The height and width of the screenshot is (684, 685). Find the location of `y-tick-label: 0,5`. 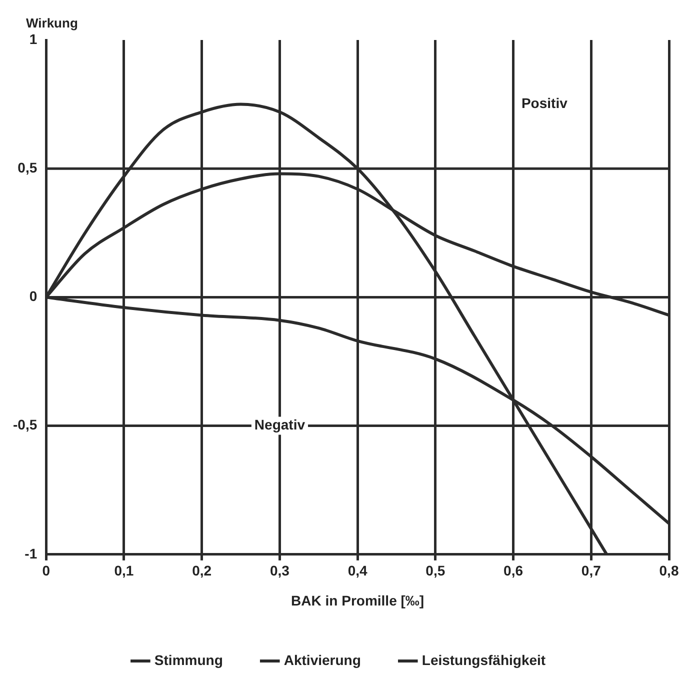

y-tick-label: 0,5 is located at coordinates (28, 167).